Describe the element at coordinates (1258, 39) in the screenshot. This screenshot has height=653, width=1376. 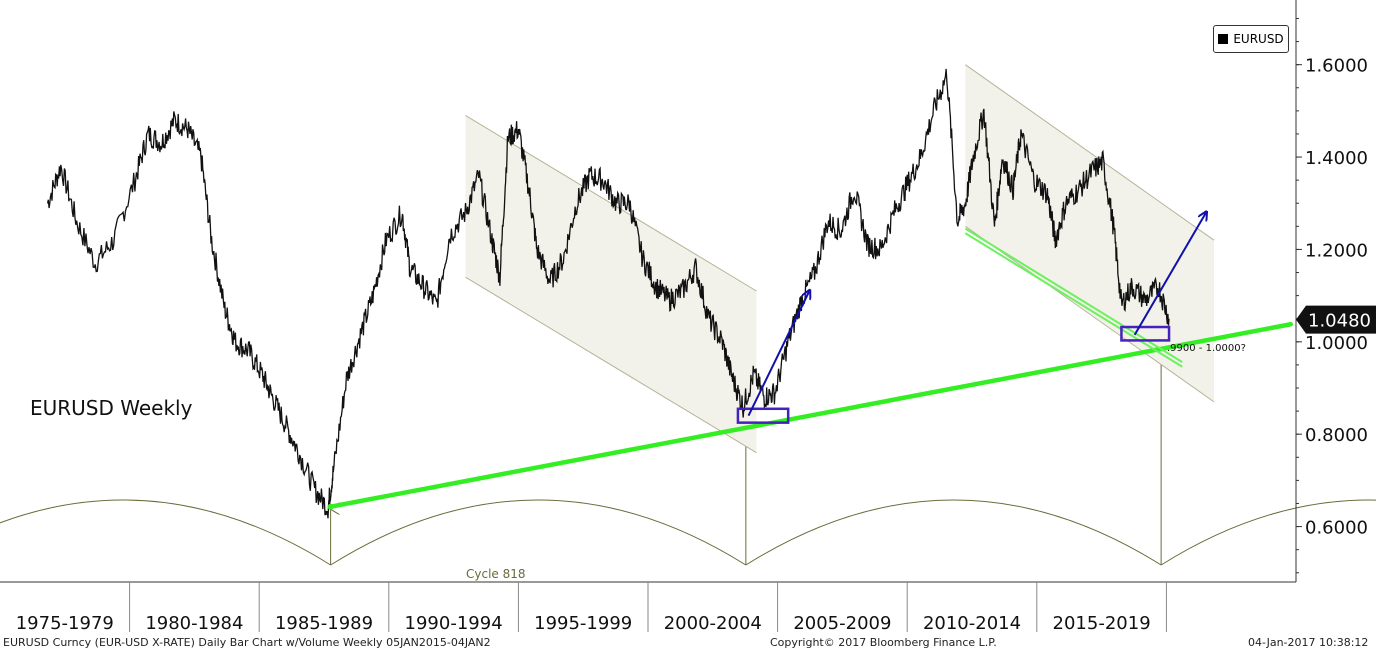
I see `legend-label: EURUSD` at that location.